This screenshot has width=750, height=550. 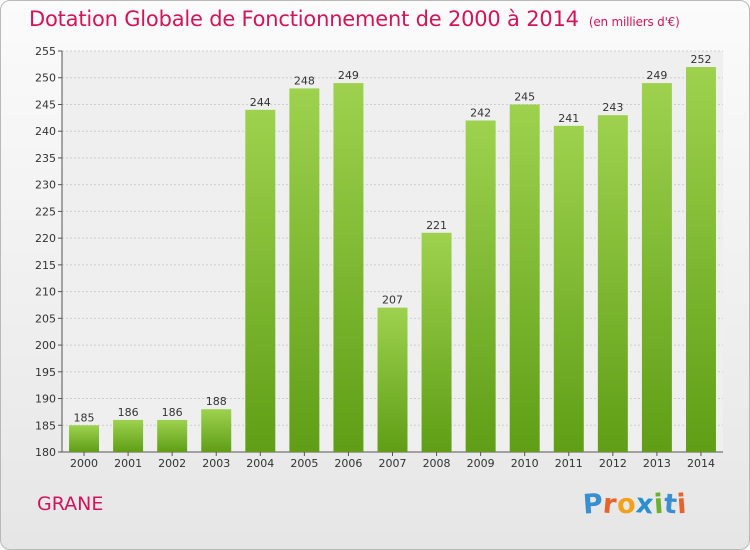 I want to click on x-tick-label: 2005, so click(x=304, y=463).